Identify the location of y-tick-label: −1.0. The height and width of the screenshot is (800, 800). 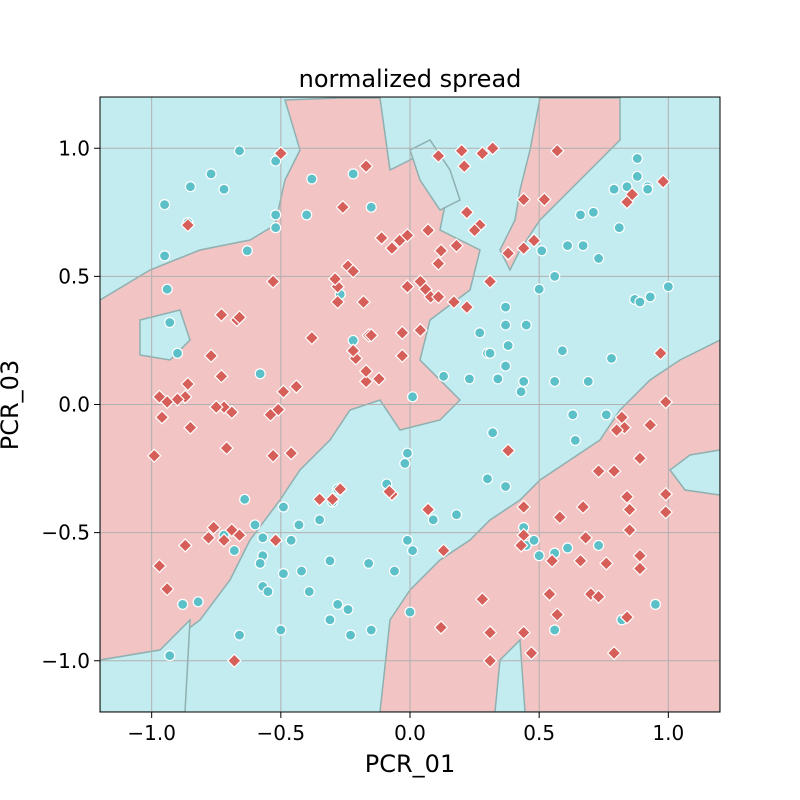
(65, 661).